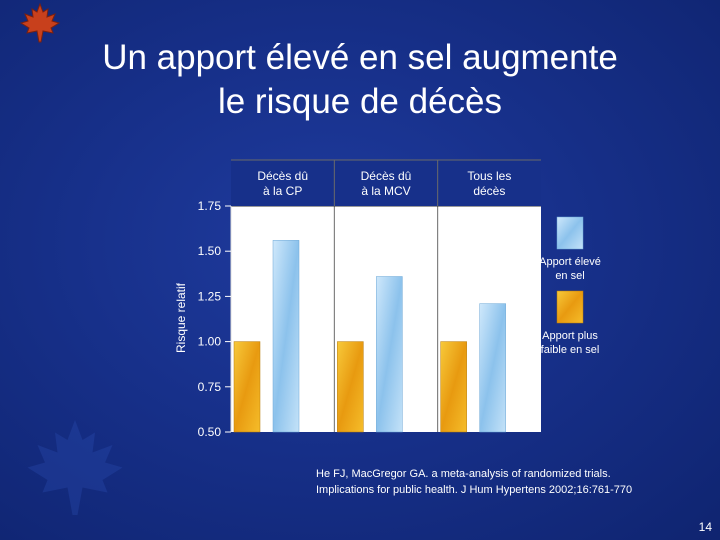  Describe the element at coordinates (570, 262) in the screenshot. I see `legend-high-salt-label: Apport élevé` at that location.